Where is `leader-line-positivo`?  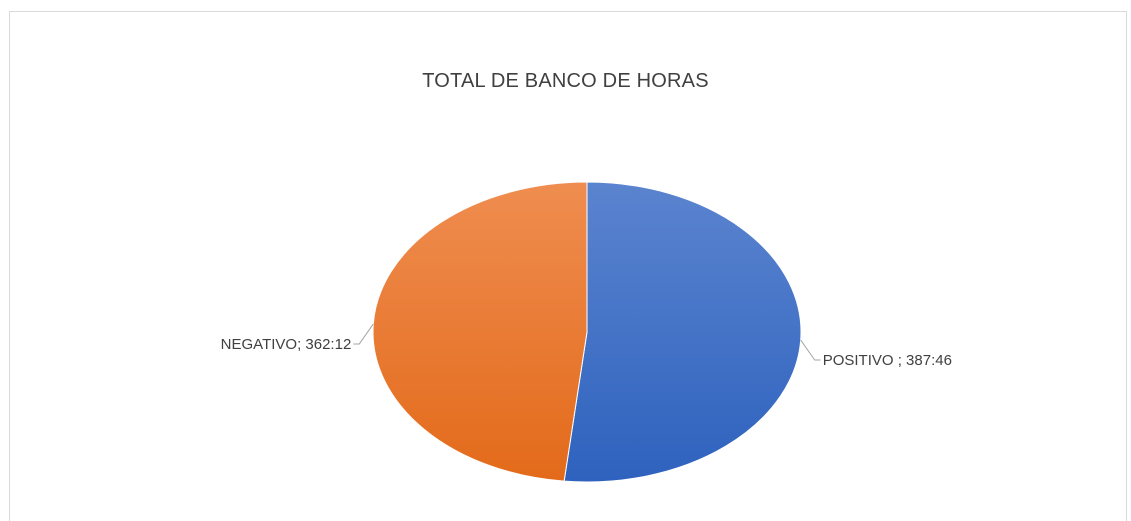
leader-line-positivo is located at coordinates (810, 350).